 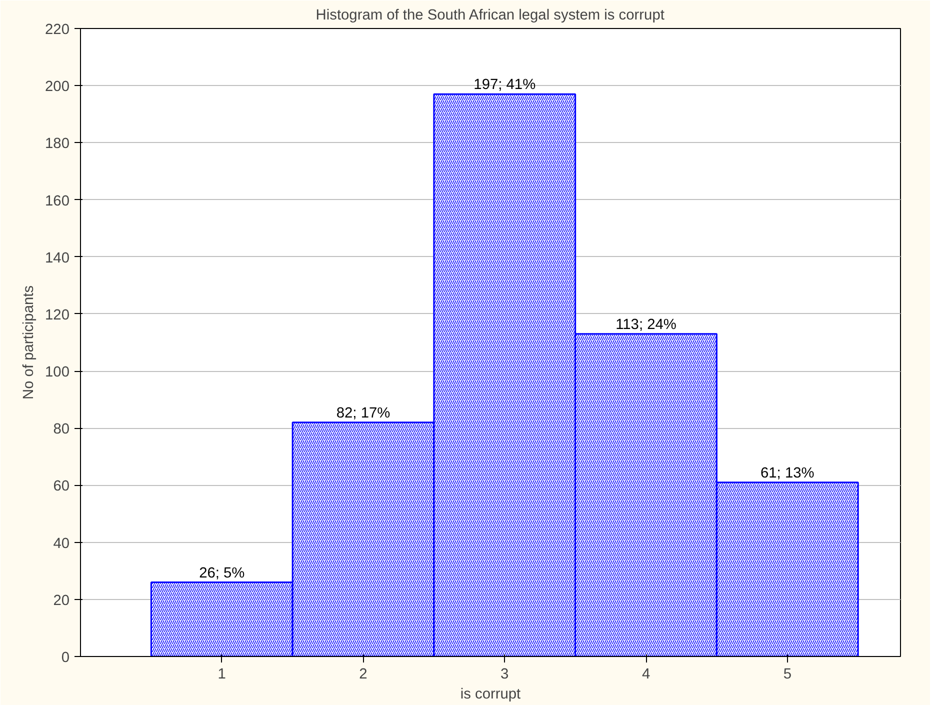 I want to click on y-tick-label: 200, so click(x=57, y=87).